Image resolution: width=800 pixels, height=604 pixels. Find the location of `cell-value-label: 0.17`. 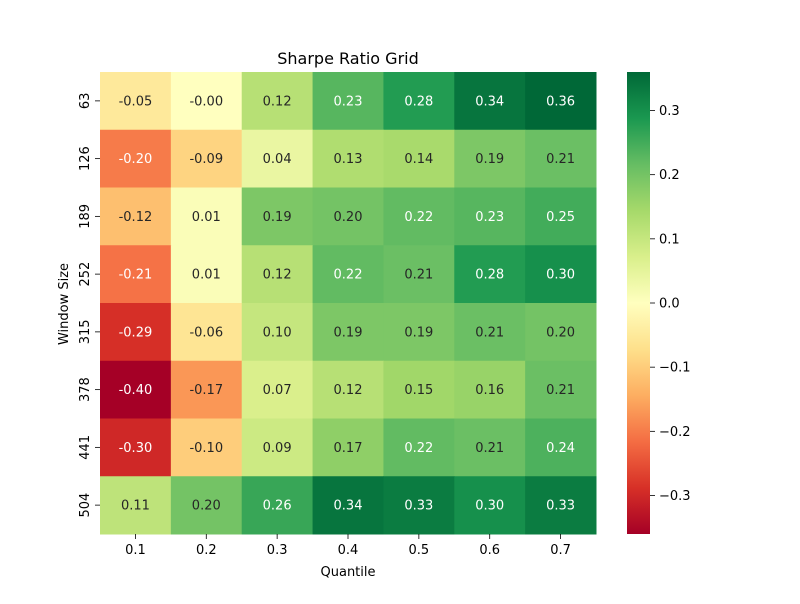

cell-value-label: 0.17 is located at coordinates (348, 448).